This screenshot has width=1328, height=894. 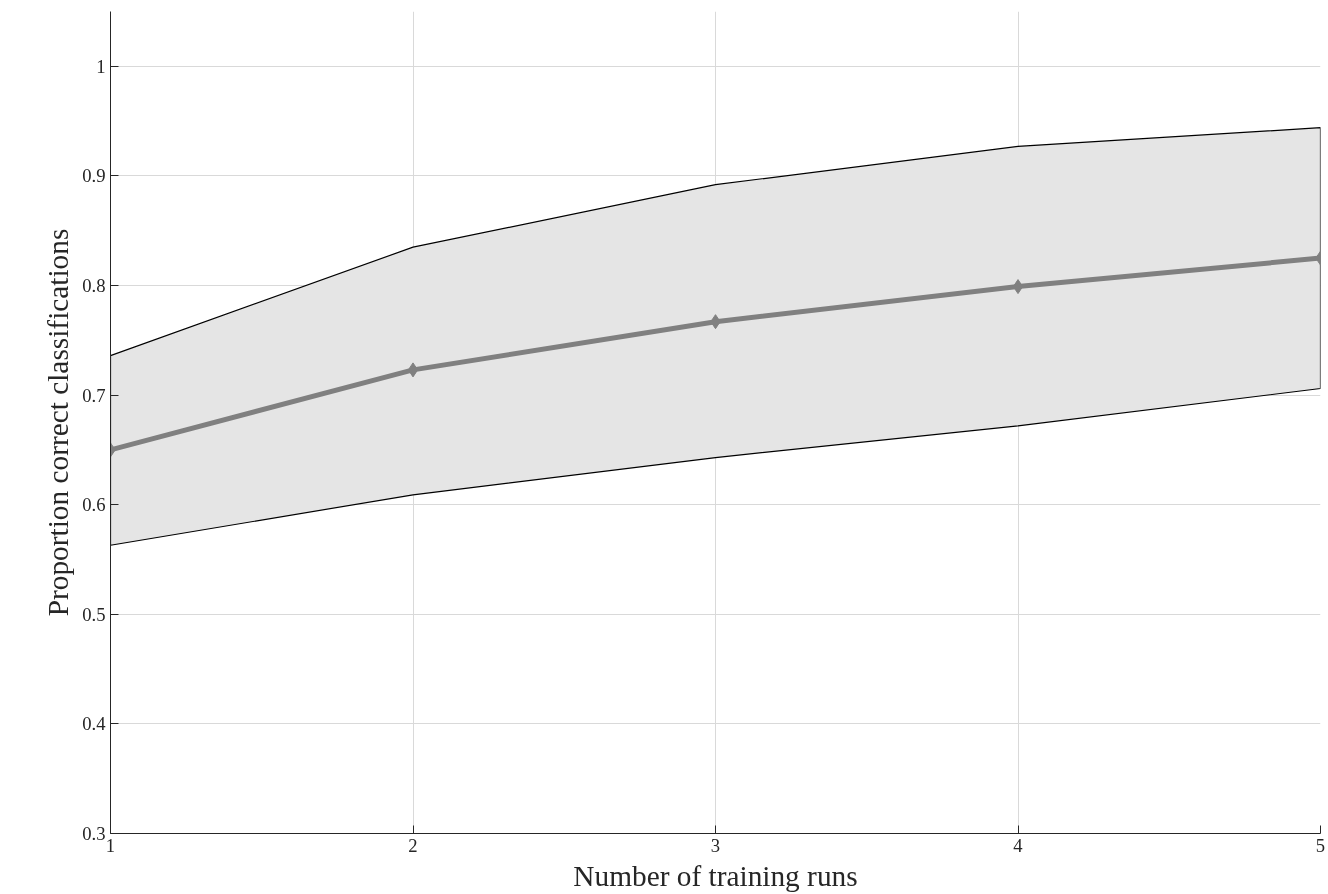 What do you see at coordinates (413, 845) in the screenshot?
I see `x-tick-label: 2` at bounding box center [413, 845].